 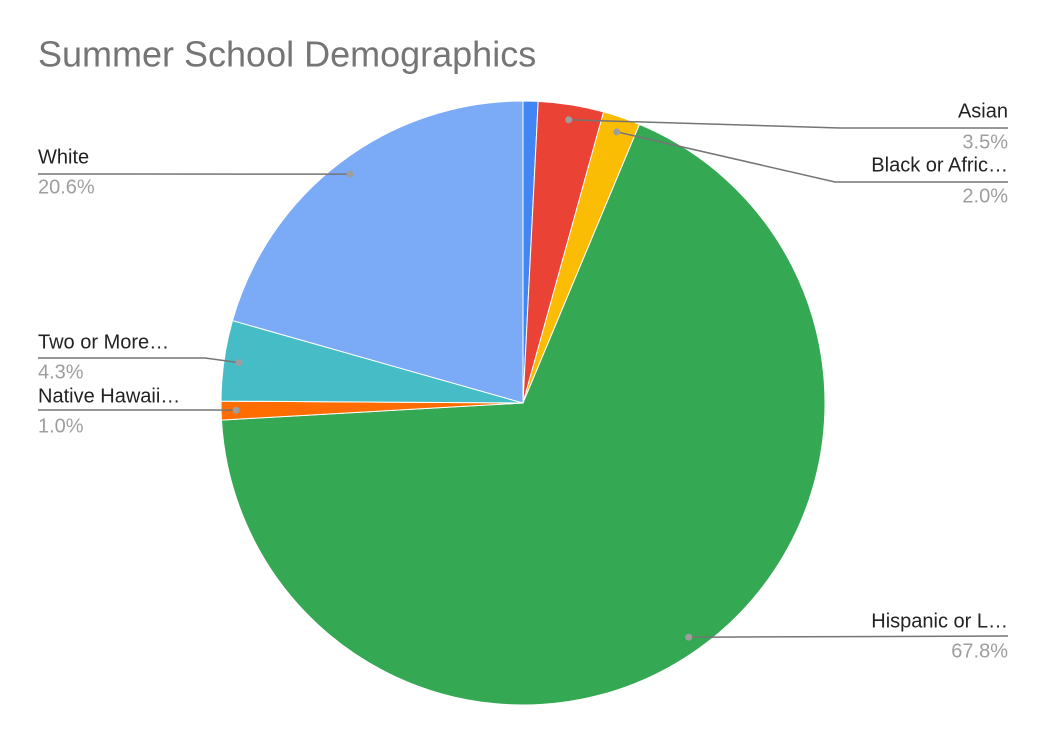 I want to click on slice-value-label: 3.5%, so click(x=985, y=142).